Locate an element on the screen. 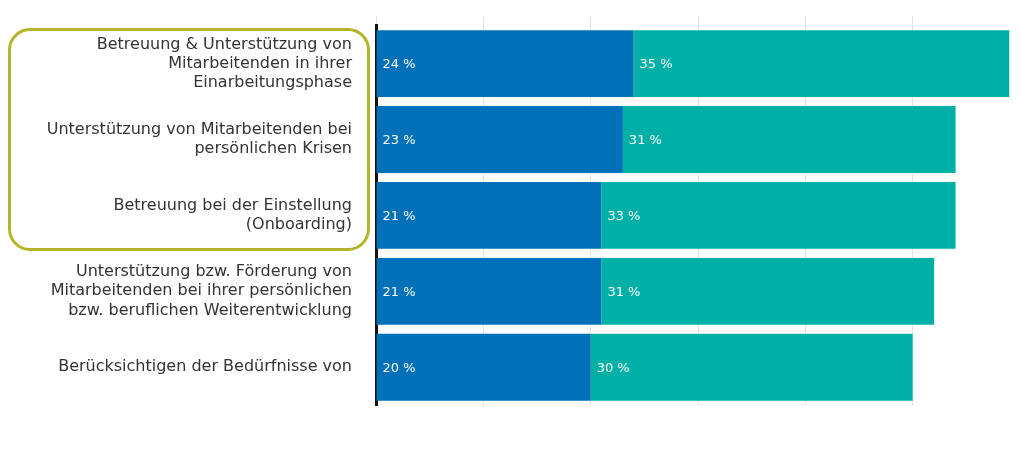 The height and width of the screenshot is (450, 1020). y-tick-label: Unterstützung bzw. Förderung von Mitarbeitenden bei ihrer persönlichen bzw. beruflichen Weiterentwicklung is located at coordinates (201, 290).